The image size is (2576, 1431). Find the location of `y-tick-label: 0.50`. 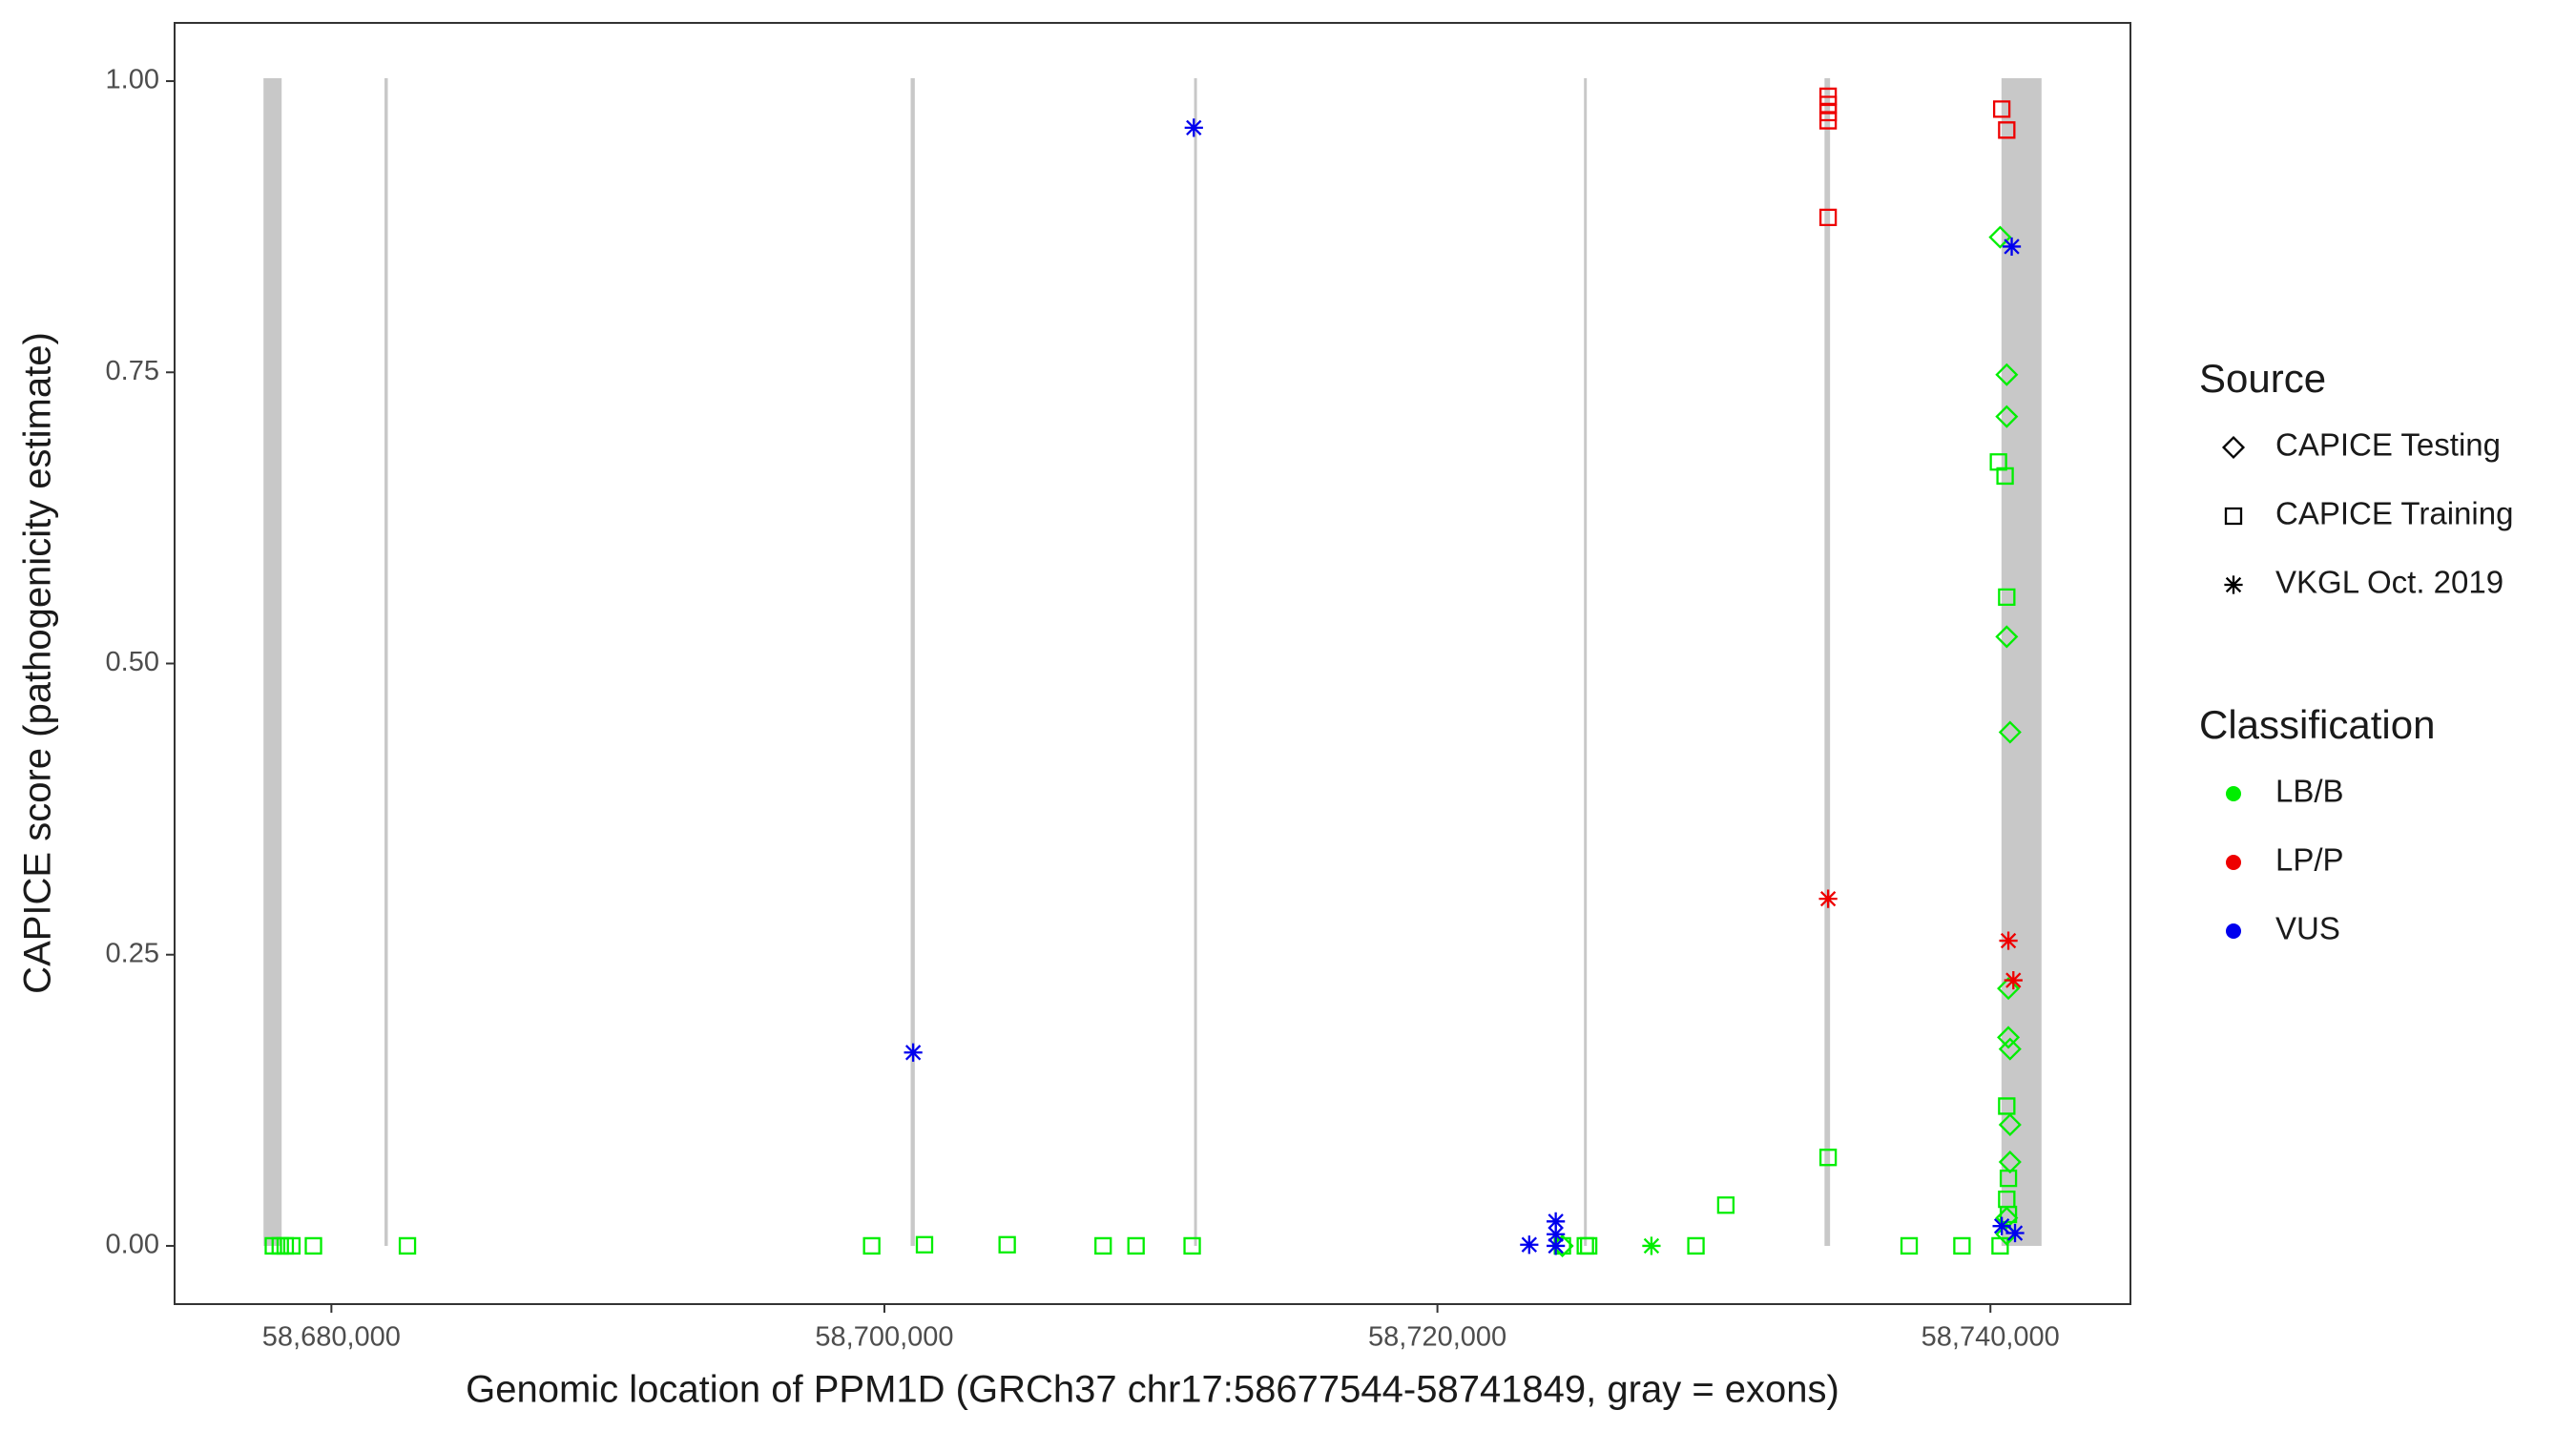

y-tick-label: 0.50 is located at coordinates (132, 662).